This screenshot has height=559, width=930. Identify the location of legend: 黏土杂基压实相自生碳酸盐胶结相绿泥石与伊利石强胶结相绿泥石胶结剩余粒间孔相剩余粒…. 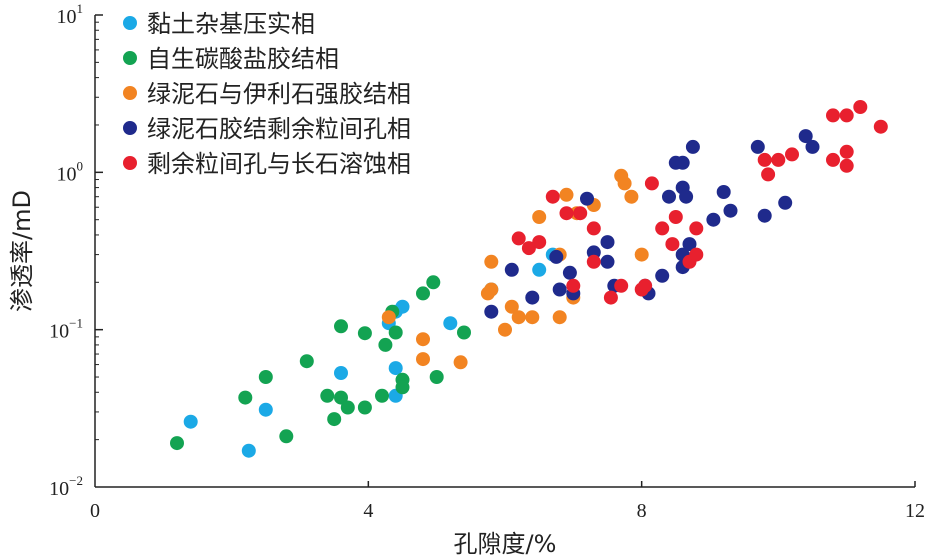
(267, 94).